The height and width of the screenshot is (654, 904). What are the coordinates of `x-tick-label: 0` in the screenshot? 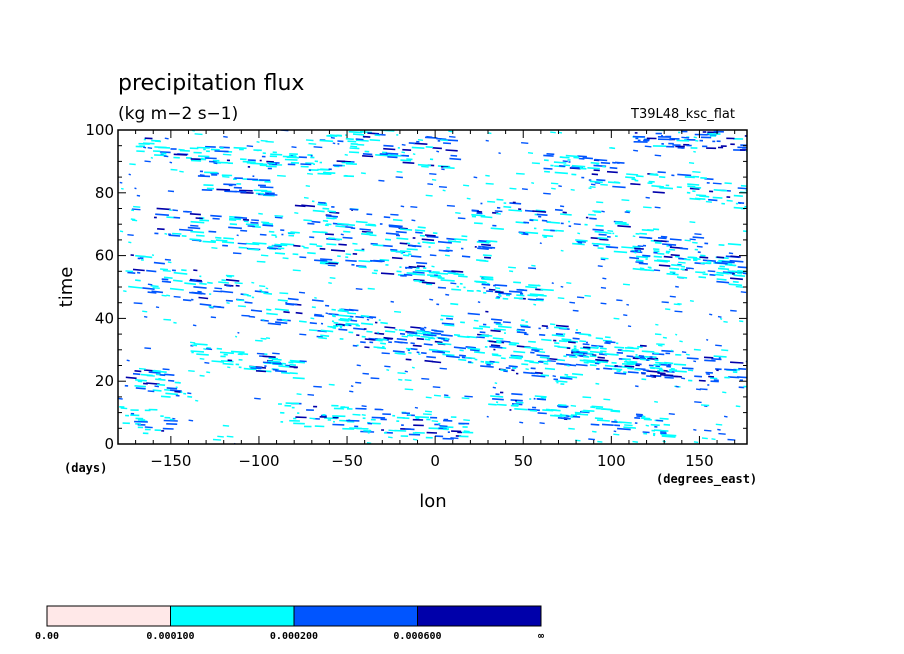 It's located at (435, 461).